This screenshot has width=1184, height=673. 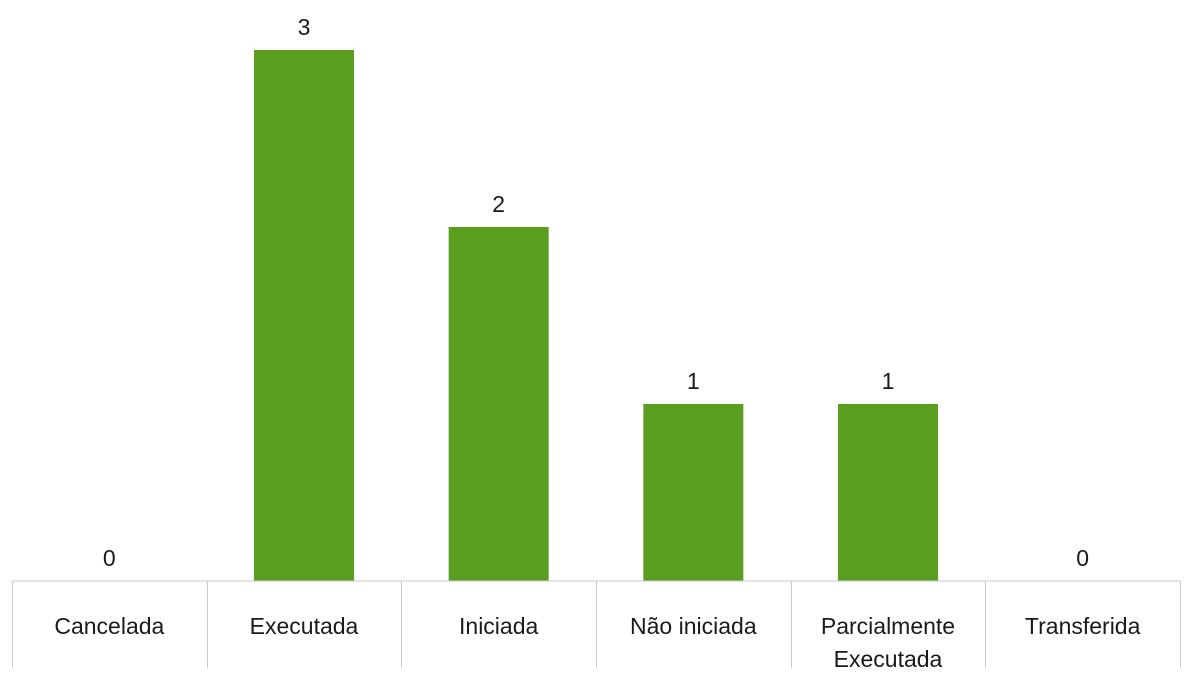 I want to click on data-label: 2, so click(x=498, y=204).